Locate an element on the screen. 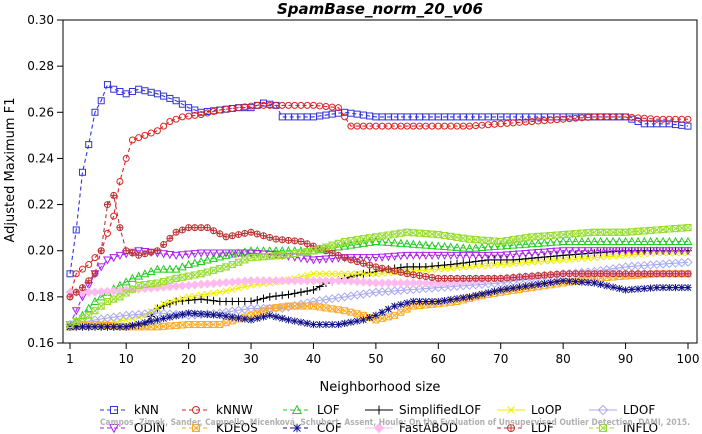 The height and width of the screenshot is (434, 702). legend-marker-kdeos is located at coordinates (196, 428).